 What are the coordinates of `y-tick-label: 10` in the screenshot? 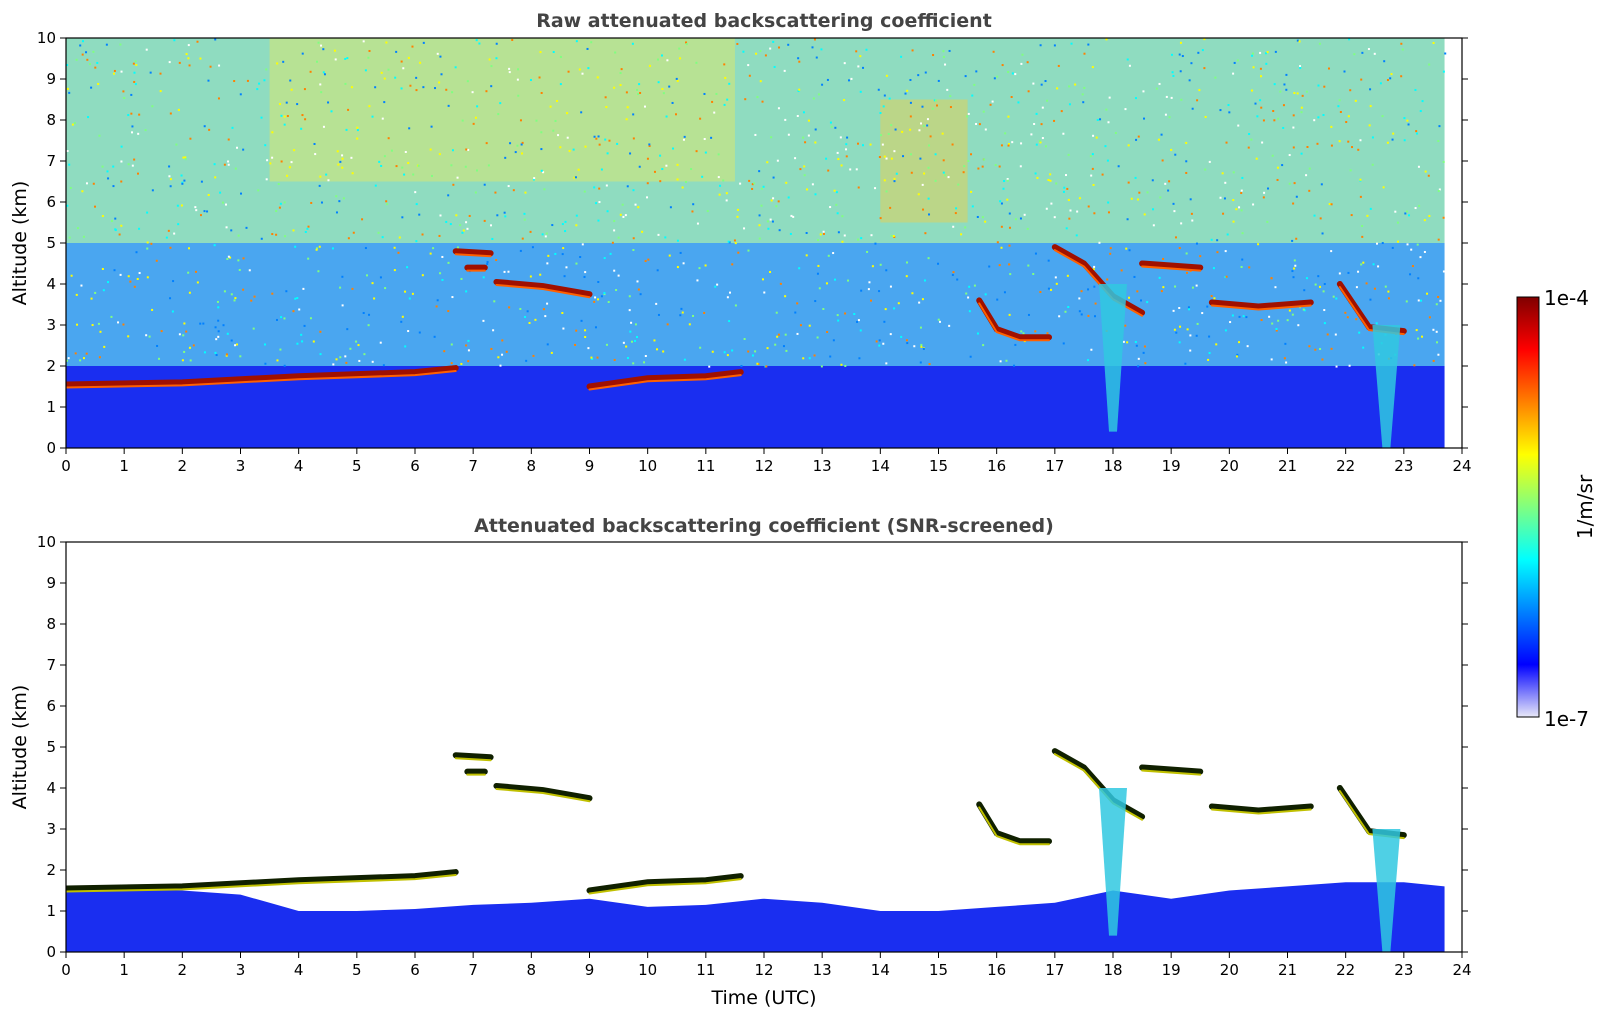 It's located at (46, 38).